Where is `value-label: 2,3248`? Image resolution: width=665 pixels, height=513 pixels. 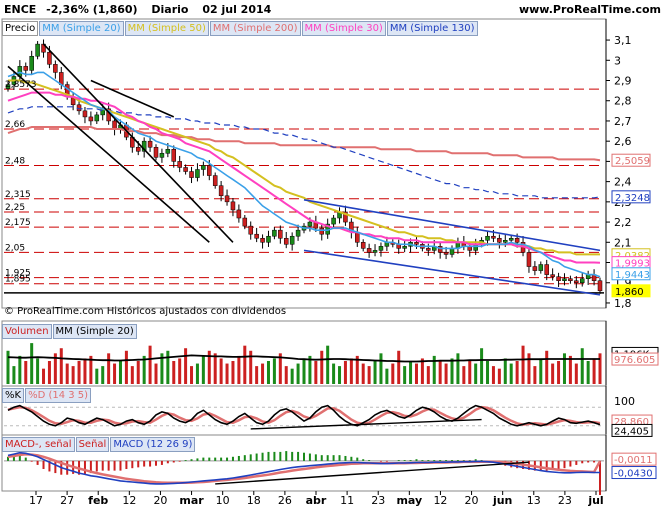 value-label: 2,3248 is located at coordinates (632, 198).